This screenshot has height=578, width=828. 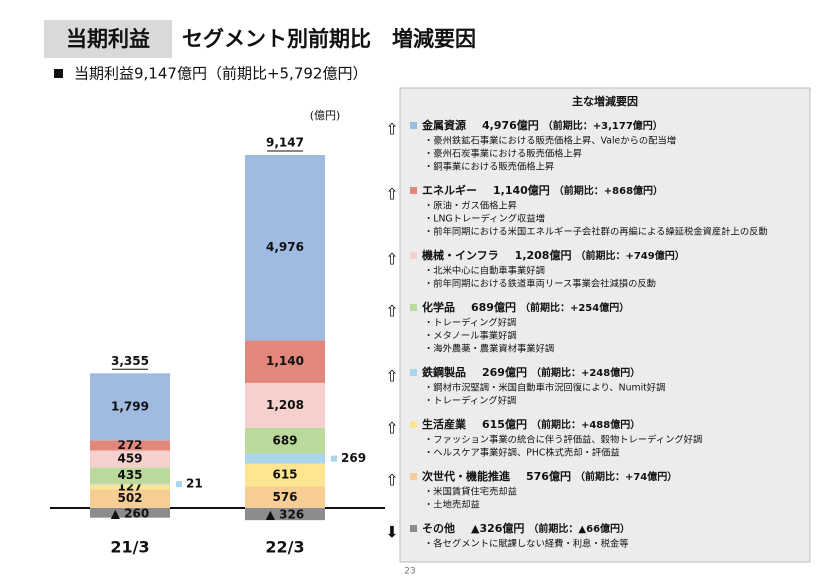 What do you see at coordinates (525, 307) in the screenshot?
I see `item-heading: 化学品 689億円 （前期比：+254億円）` at bounding box center [525, 307].